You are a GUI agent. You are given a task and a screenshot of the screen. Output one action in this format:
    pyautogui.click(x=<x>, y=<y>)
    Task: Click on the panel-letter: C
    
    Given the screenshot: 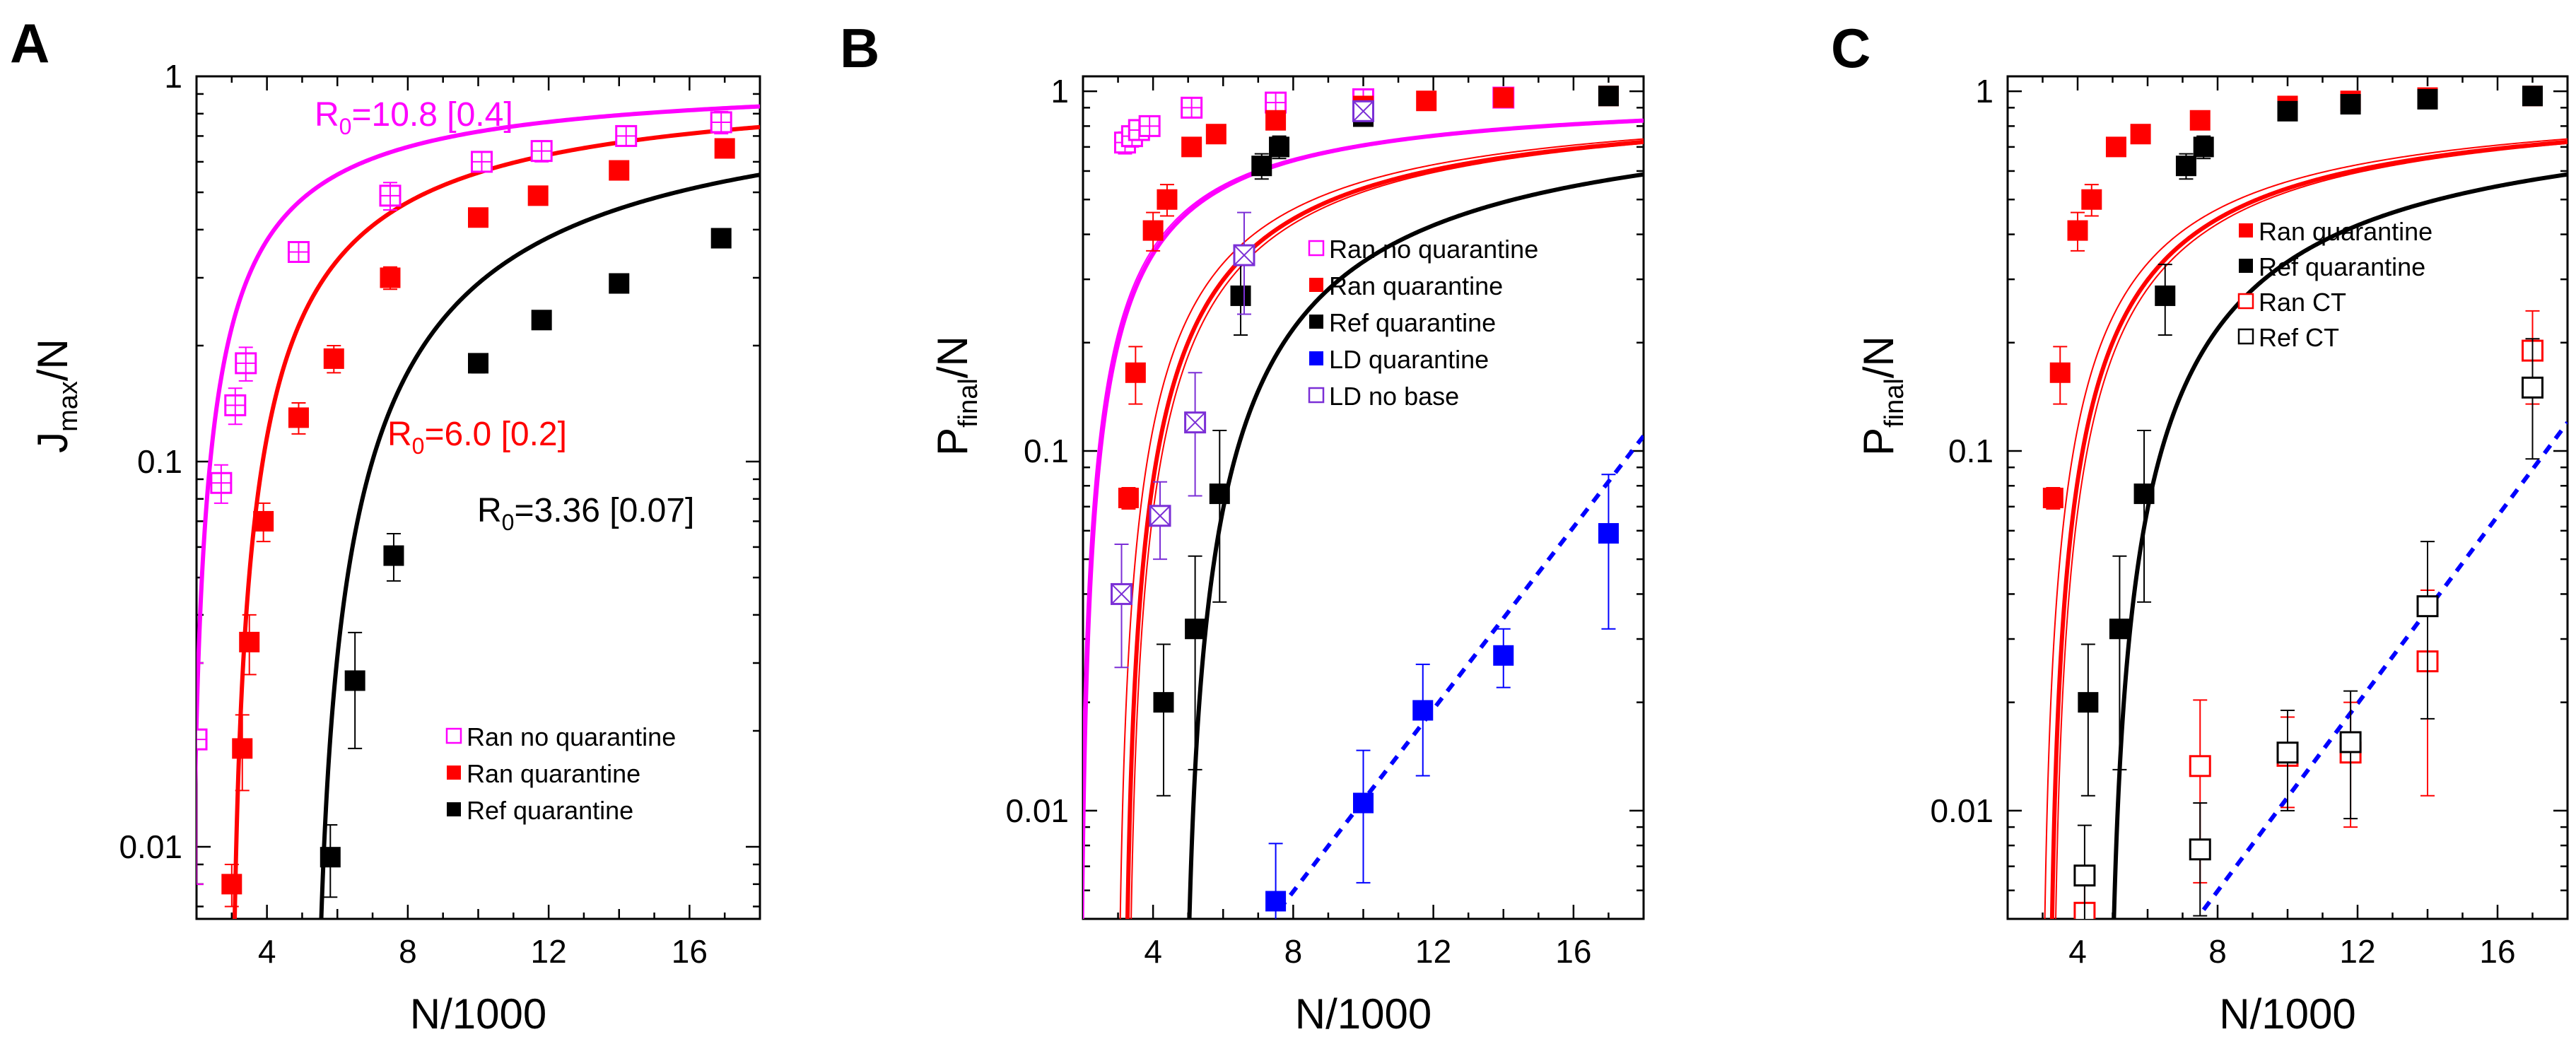 What is the action you would take?
    pyautogui.click(x=1851, y=48)
    